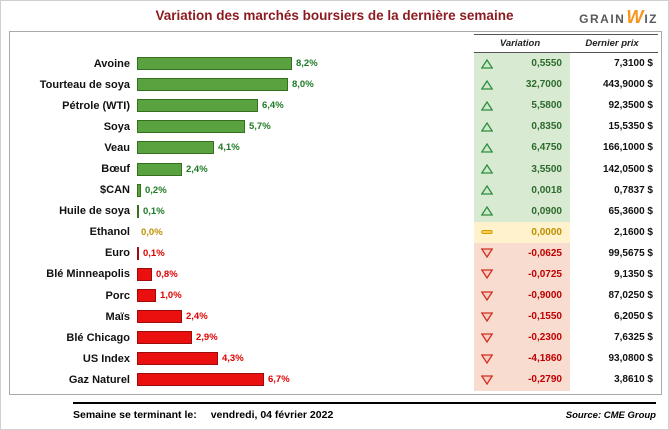 This screenshot has height=430, width=669. What do you see at coordinates (631, 127) in the screenshot?
I see `price-value: 15,5350 $` at bounding box center [631, 127].